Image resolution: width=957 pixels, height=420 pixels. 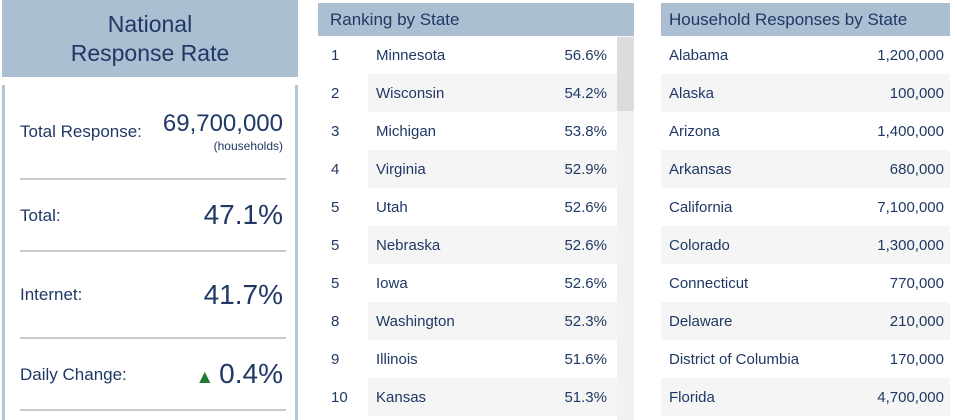 I want to click on household-row: Delaware 210,000, so click(x=805, y=321).